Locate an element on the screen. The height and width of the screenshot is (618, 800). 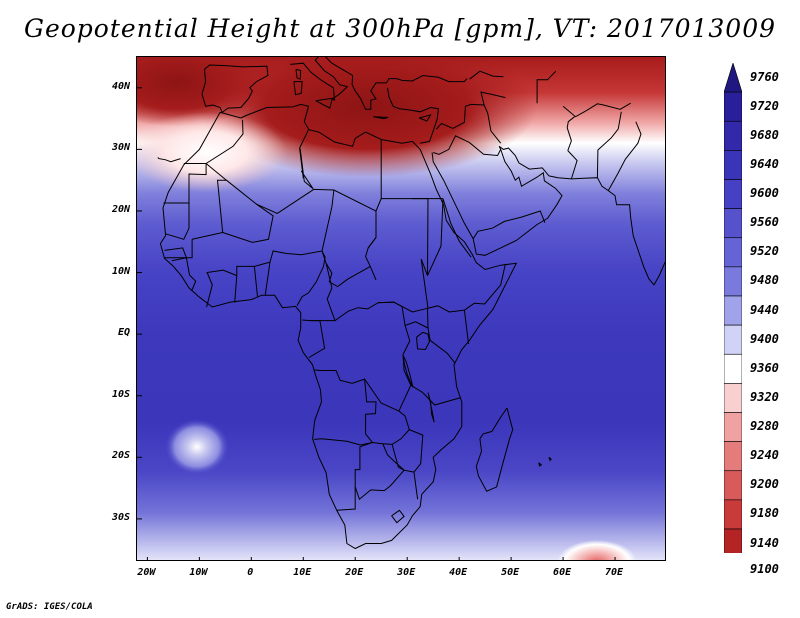
colorbar-level-label: 9360 is located at coordinates (764, 367).